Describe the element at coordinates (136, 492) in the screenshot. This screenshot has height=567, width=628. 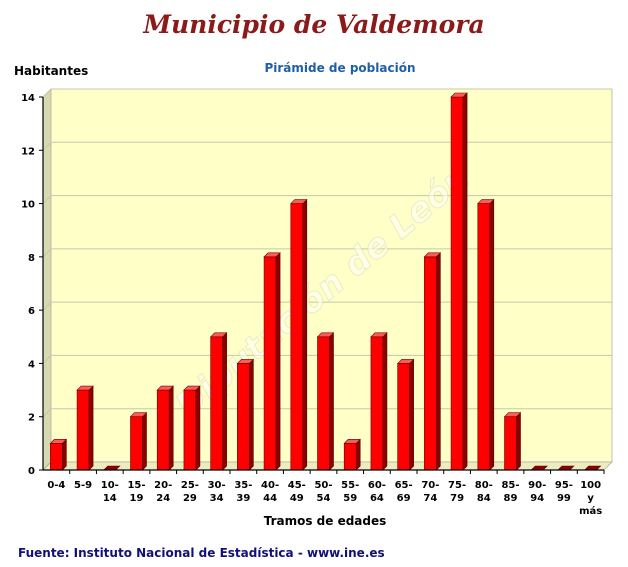
I see `x-tick-label: 15-19` at that location.